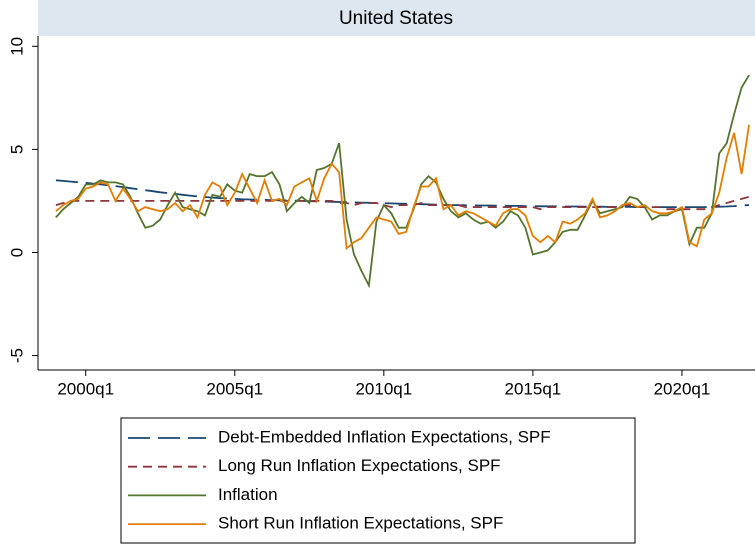 Image resolution: width=755 pixels, height=545 pixels. What do you see at coordinates (359, 465) in the screenshot?
I see `legend-label: Long Run Inflation Expectations, SPF` at bounding box center [359, 465].